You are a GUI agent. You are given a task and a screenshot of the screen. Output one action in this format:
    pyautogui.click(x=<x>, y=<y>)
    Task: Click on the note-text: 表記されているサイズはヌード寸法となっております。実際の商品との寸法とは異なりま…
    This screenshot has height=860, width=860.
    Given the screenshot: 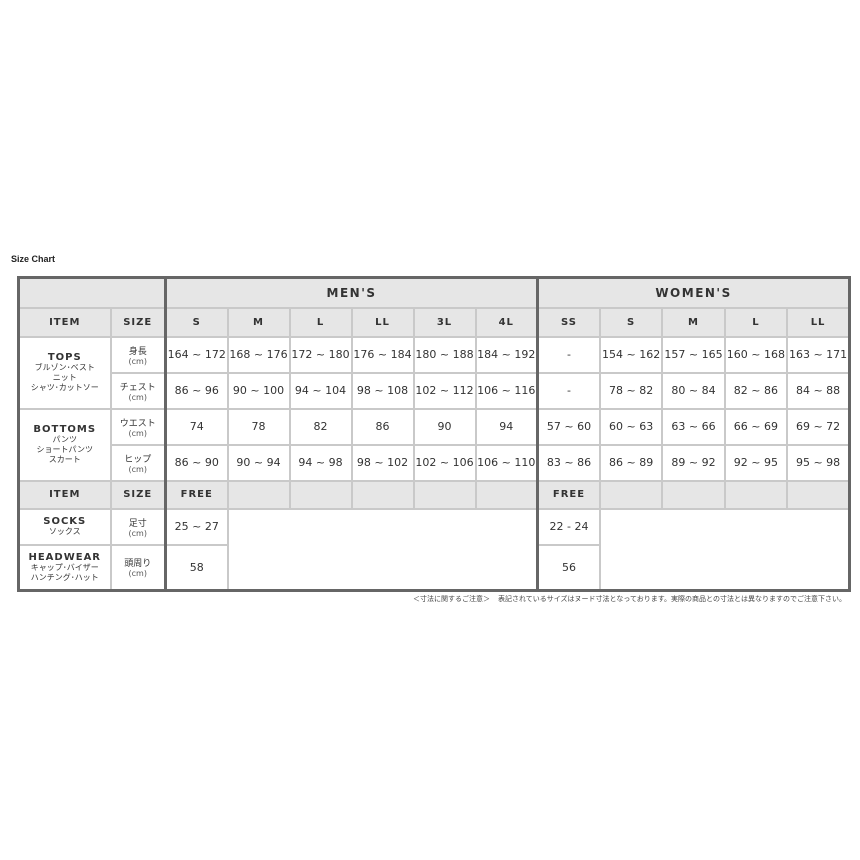 What is the action you would take?
    pyautogui.click(x=671, y=599)
    